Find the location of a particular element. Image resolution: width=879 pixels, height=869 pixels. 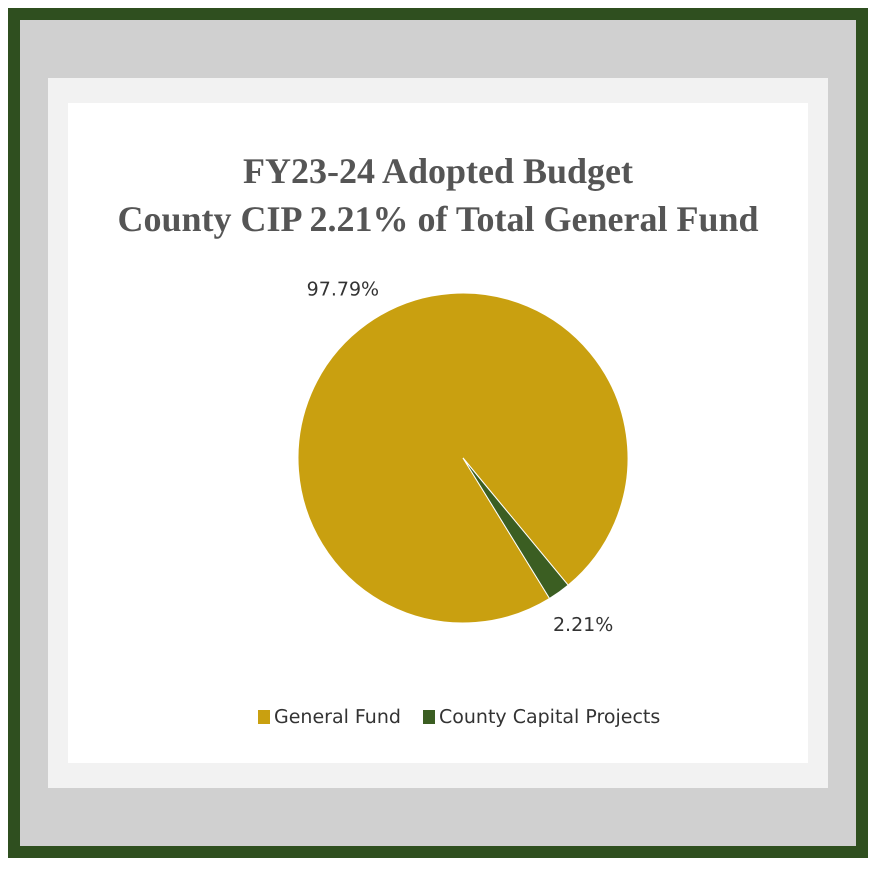

pie-slice is located at coordinates (515, 528).